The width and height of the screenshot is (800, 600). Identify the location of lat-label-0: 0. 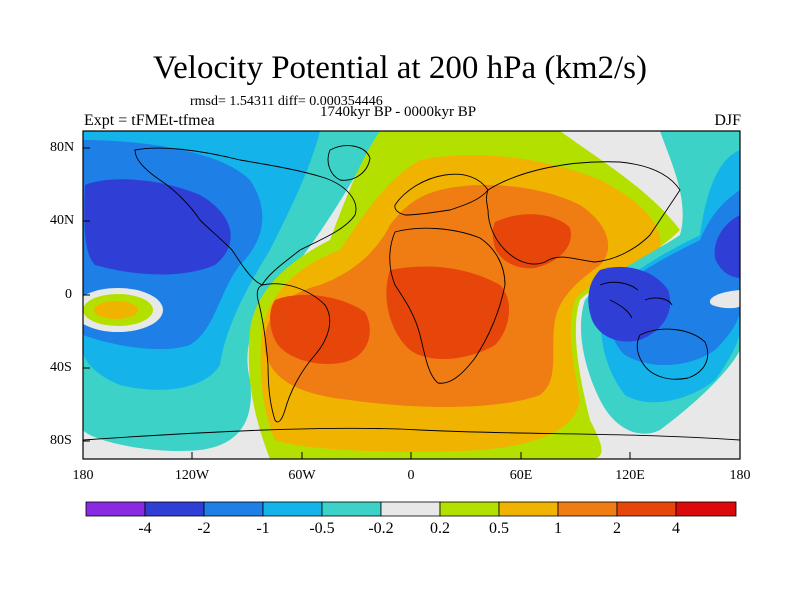
(68, 294).